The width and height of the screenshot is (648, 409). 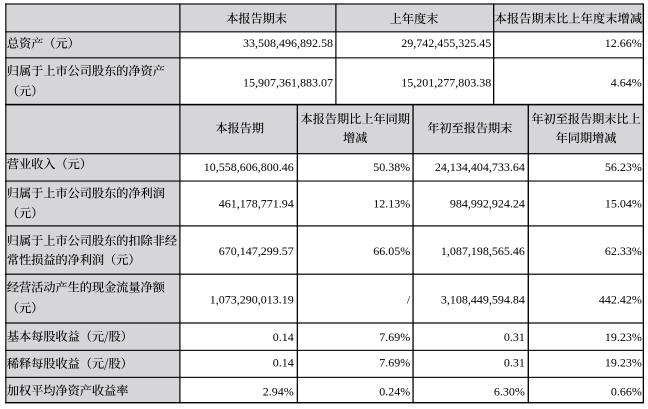 I want to click on svg-text: 12.13%, so click(x=391, y=203).